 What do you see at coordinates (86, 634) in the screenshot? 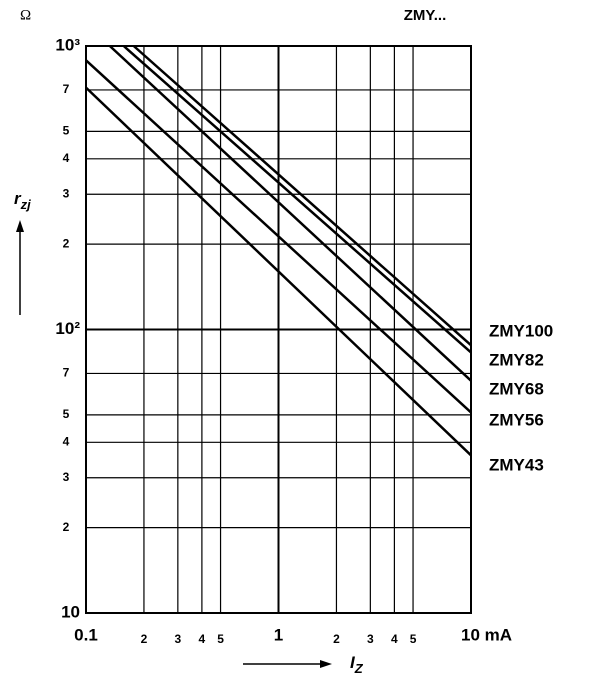
I see `x-tick-label: 0.1` at bounding box center [86, 634].